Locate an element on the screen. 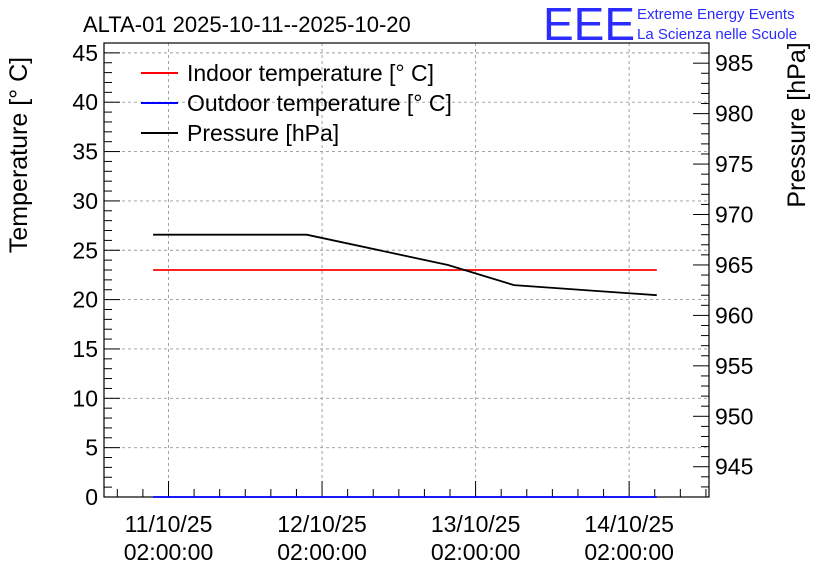 The image size is (836, 572). y2-tick-label: 965 is located at coordinates (734, 265).